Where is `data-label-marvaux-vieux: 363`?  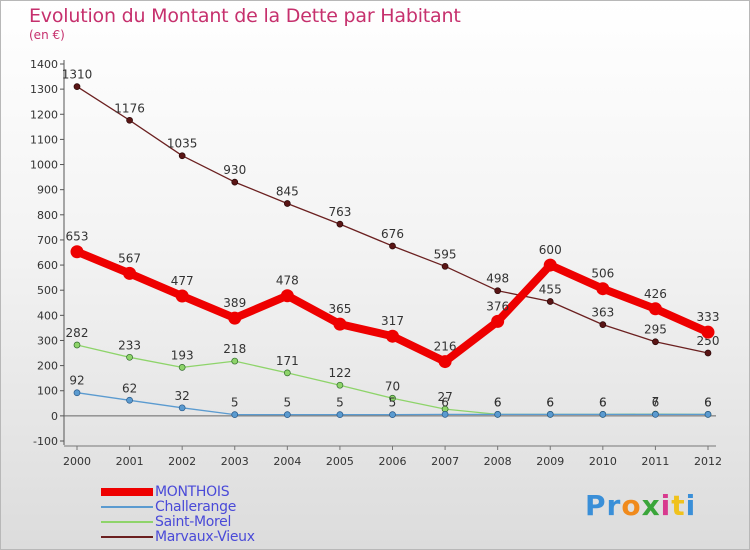 data-label-marvaux-vieux: 363 is located at coordinates (602, 313).